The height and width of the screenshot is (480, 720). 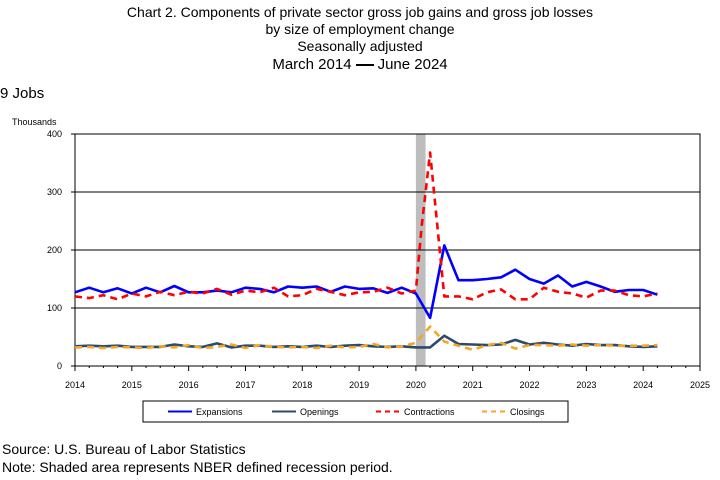 What do you see at coordinates (132, 385) in the screenshot?
I see `x-tick-label: 2015` at bounding box center [132, 385].